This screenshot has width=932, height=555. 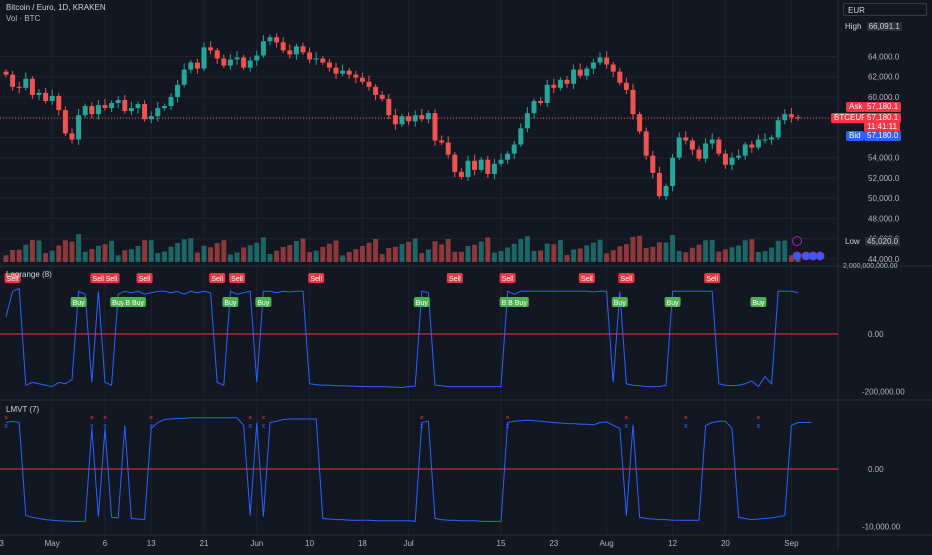 I want to click on volume-bars, so click(x=402, y=248).